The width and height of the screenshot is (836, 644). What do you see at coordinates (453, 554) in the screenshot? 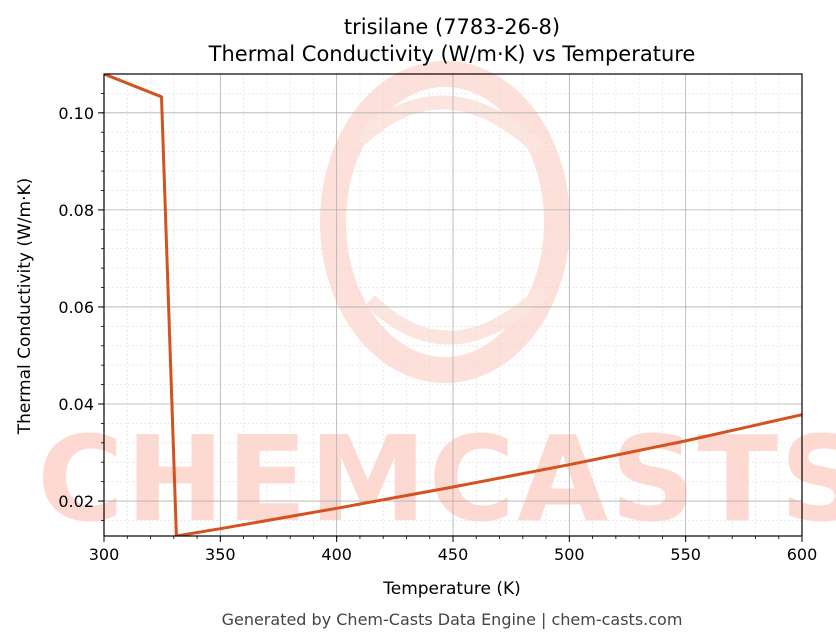
I see `x-tick-label: 450` at bounding box center [453, 554].